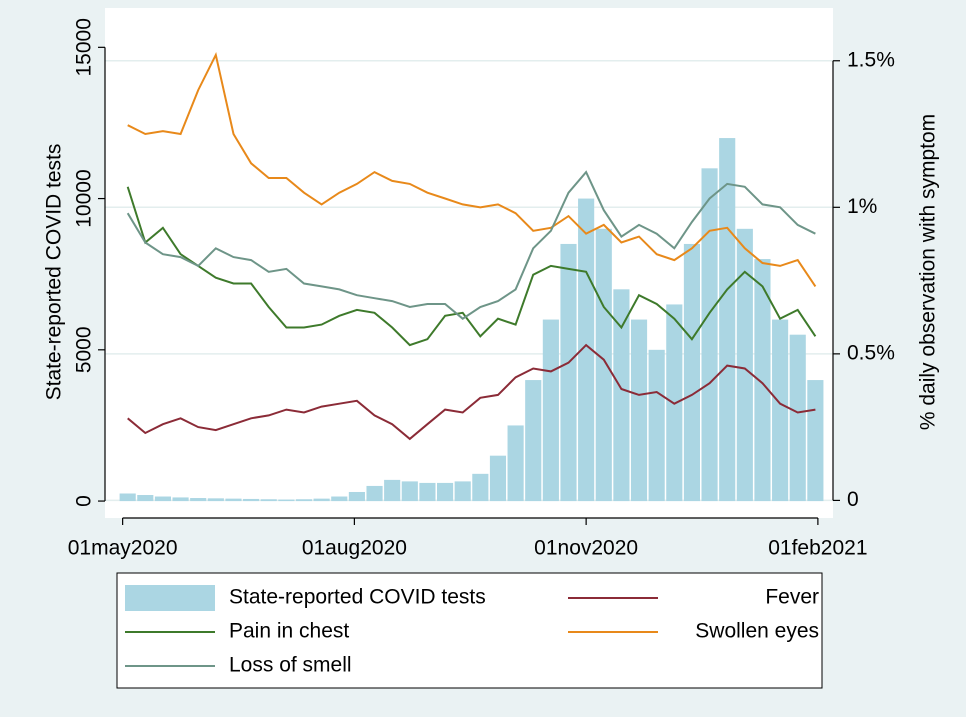 This screenshot has height=717, width=966. What do you see at coordinates (871, 352) in the screenshot?
I see `y2-tick-label: 0.5%` at bounding box center [871, 352].